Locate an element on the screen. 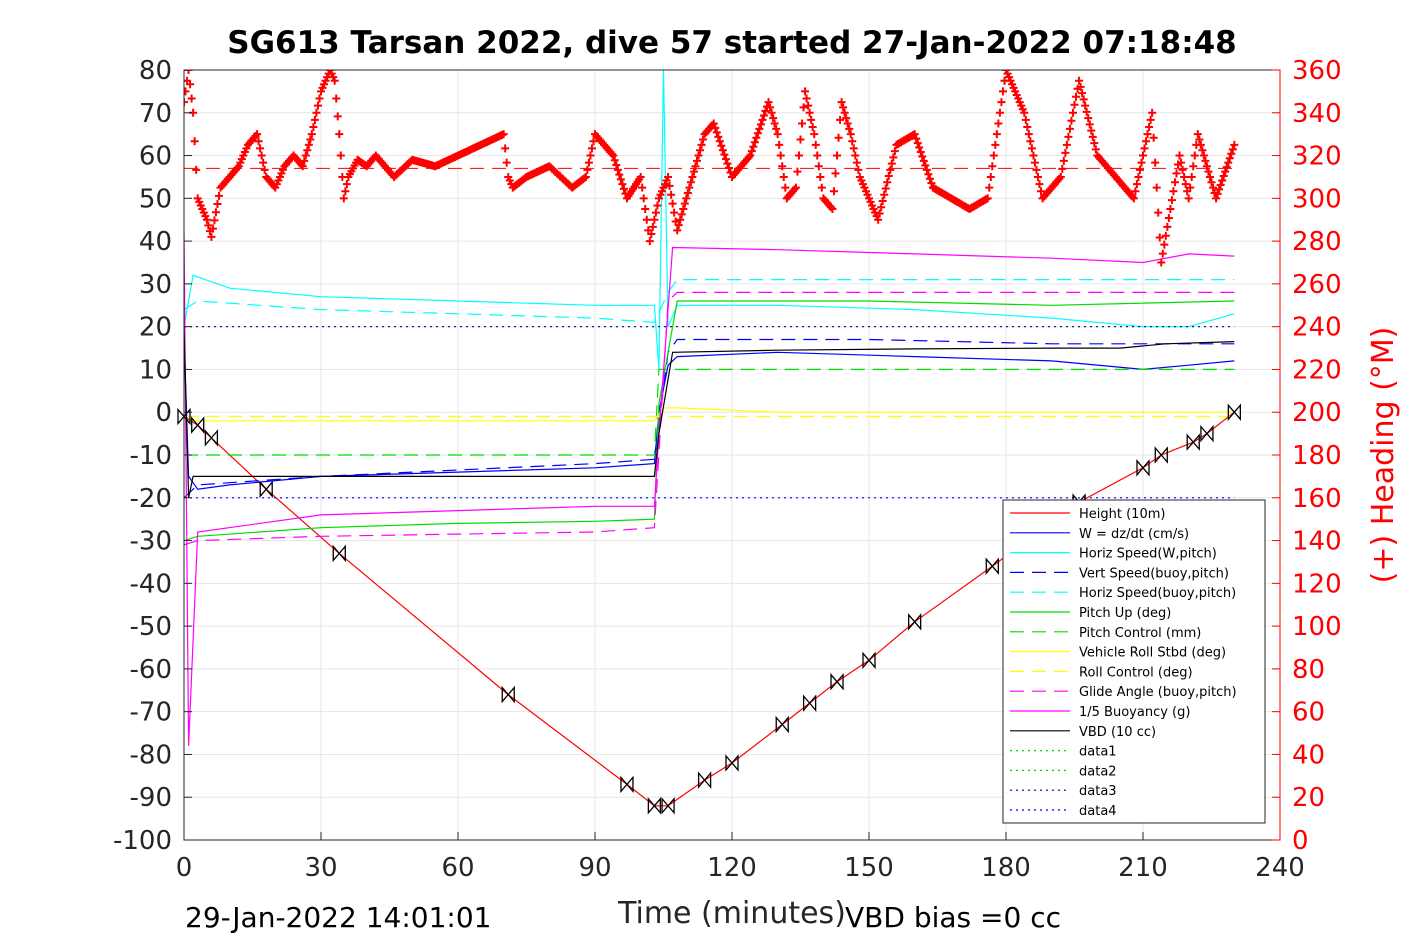  y-right-tick-label: 60 is located at coordinates (1308, 713).